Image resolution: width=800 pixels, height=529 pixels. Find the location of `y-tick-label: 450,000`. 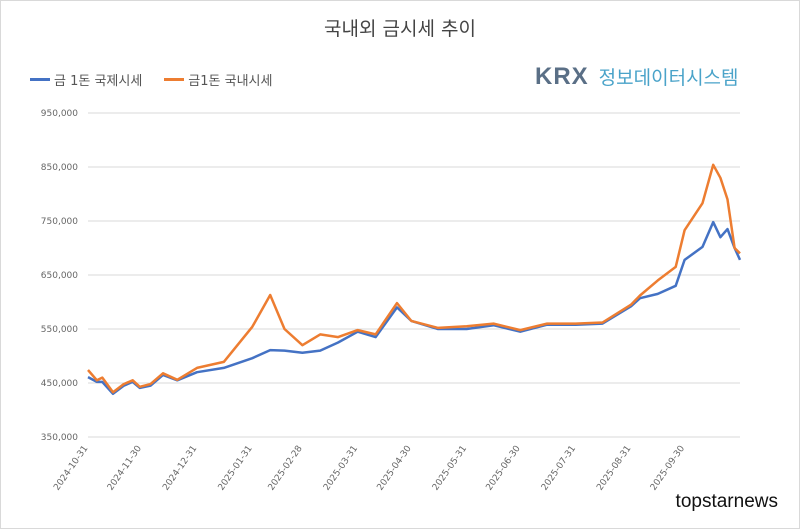

y-tick-label: 450,000 is located at coordinates (59, 384).